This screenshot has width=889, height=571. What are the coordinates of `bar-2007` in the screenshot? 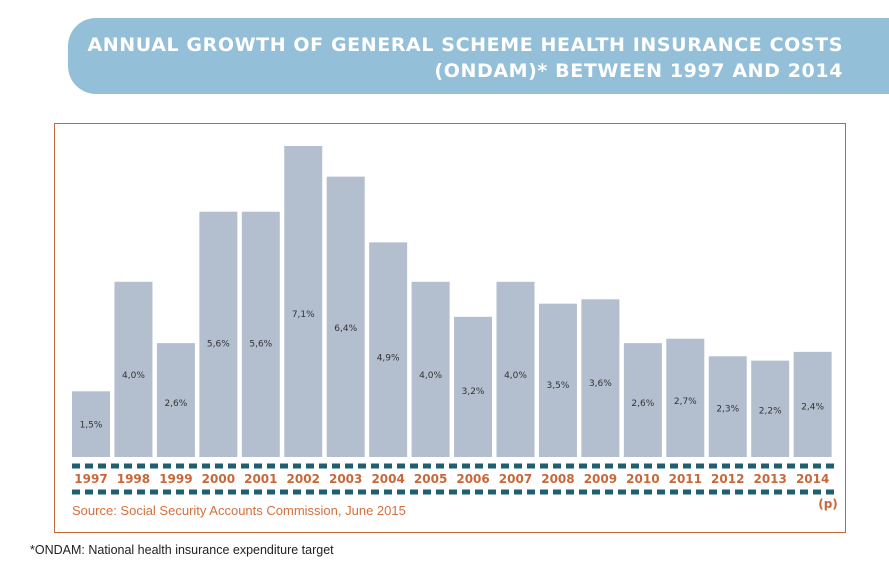 It's located at (515, 369).